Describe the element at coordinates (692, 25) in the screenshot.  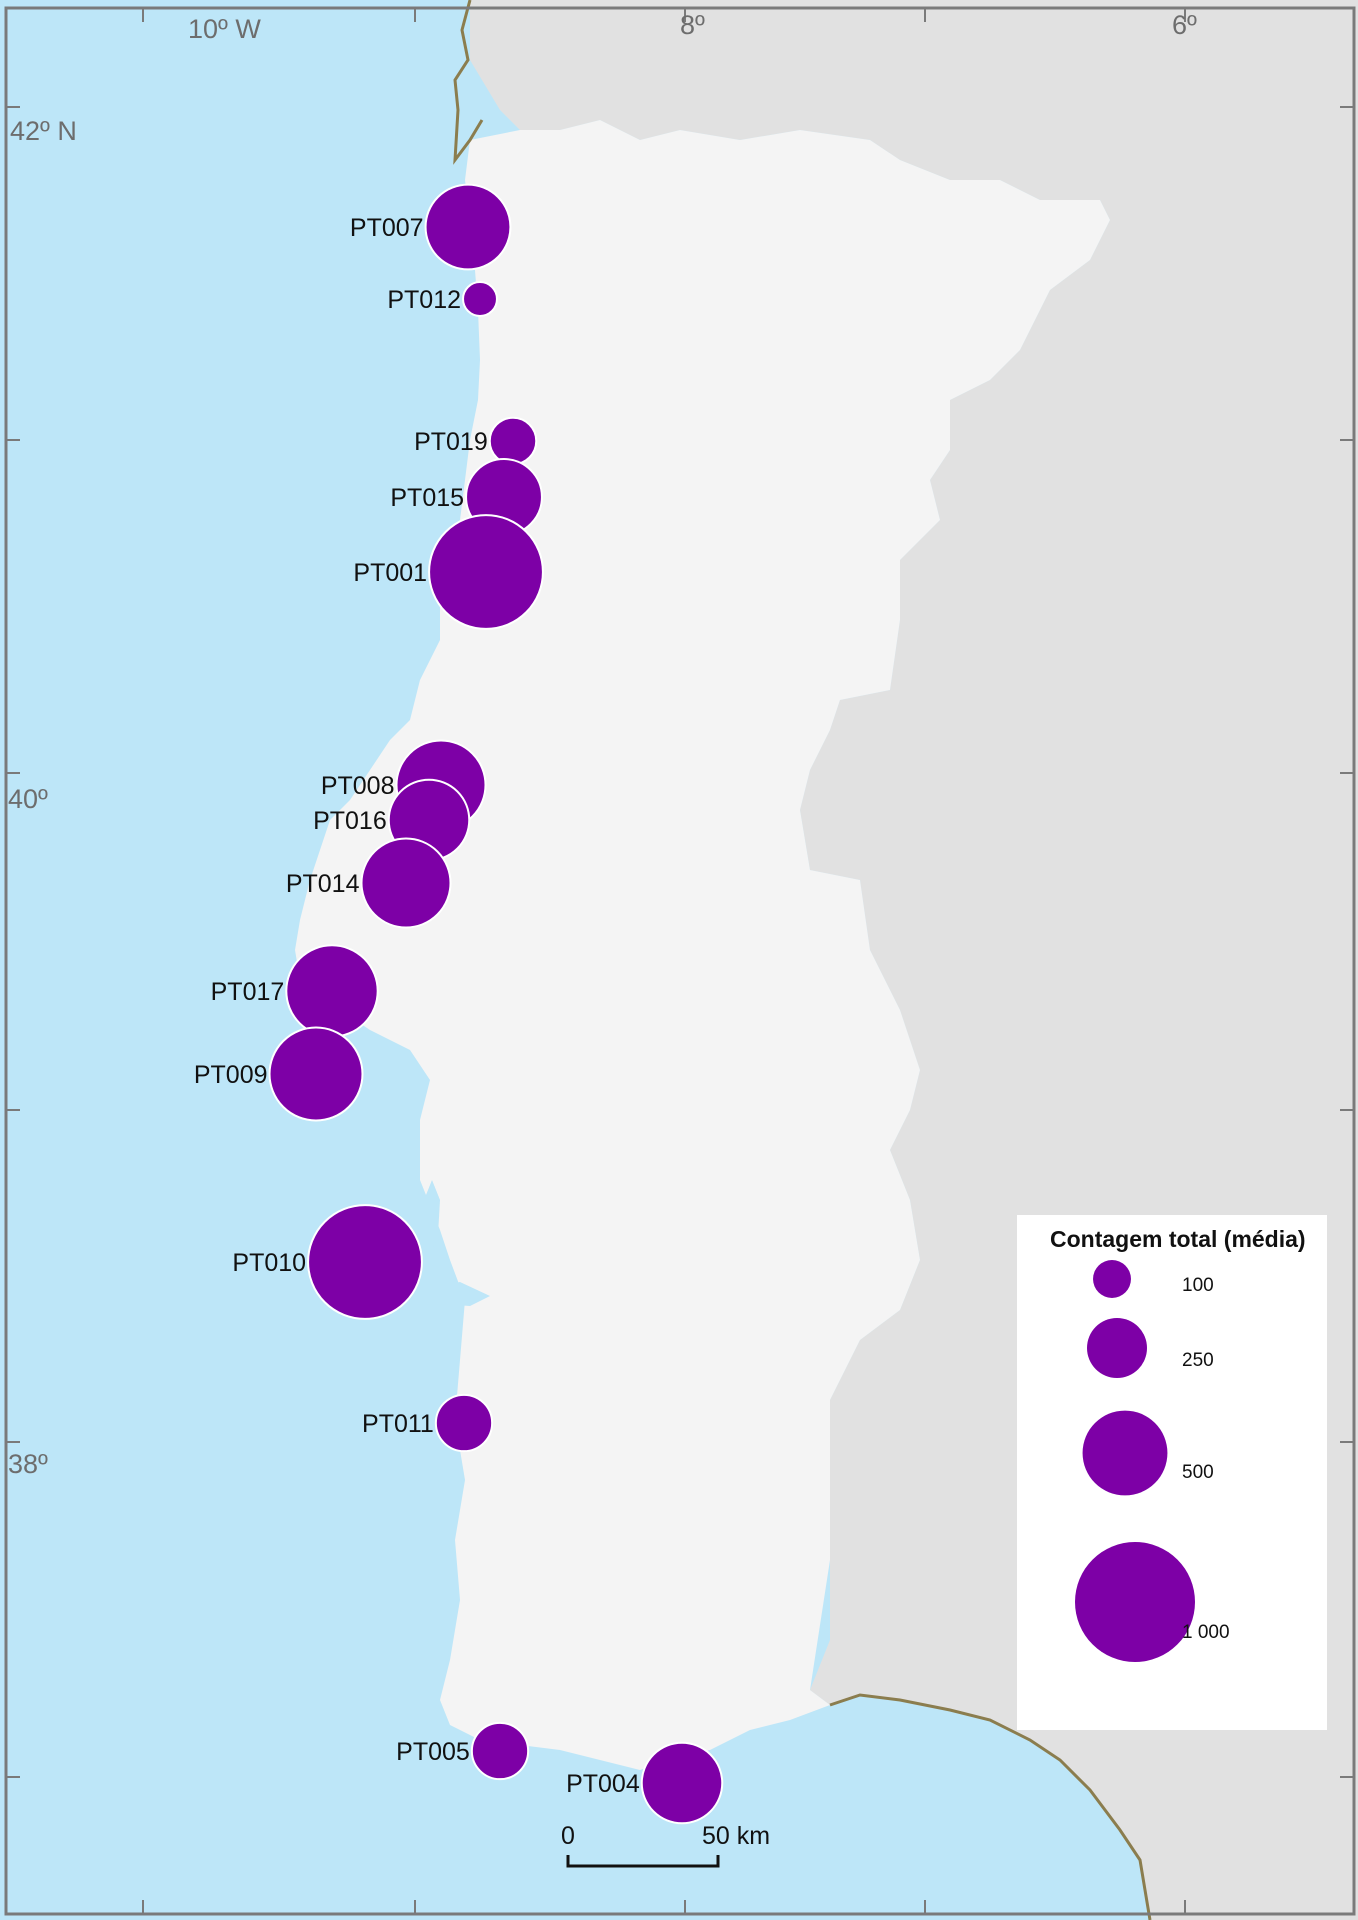
I see `longitude-label-8: 8º` at that location.